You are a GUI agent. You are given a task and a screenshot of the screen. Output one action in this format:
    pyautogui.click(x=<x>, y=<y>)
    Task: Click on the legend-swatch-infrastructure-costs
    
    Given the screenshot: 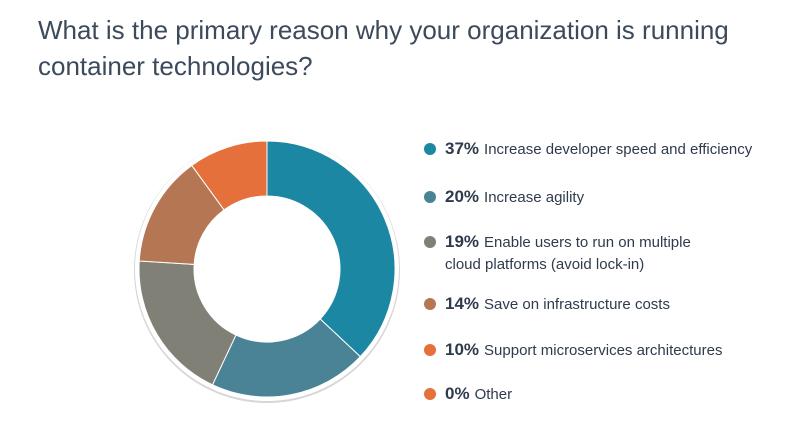 What is the action you would take?
    pyautogui.click(x=430, y=304)
    